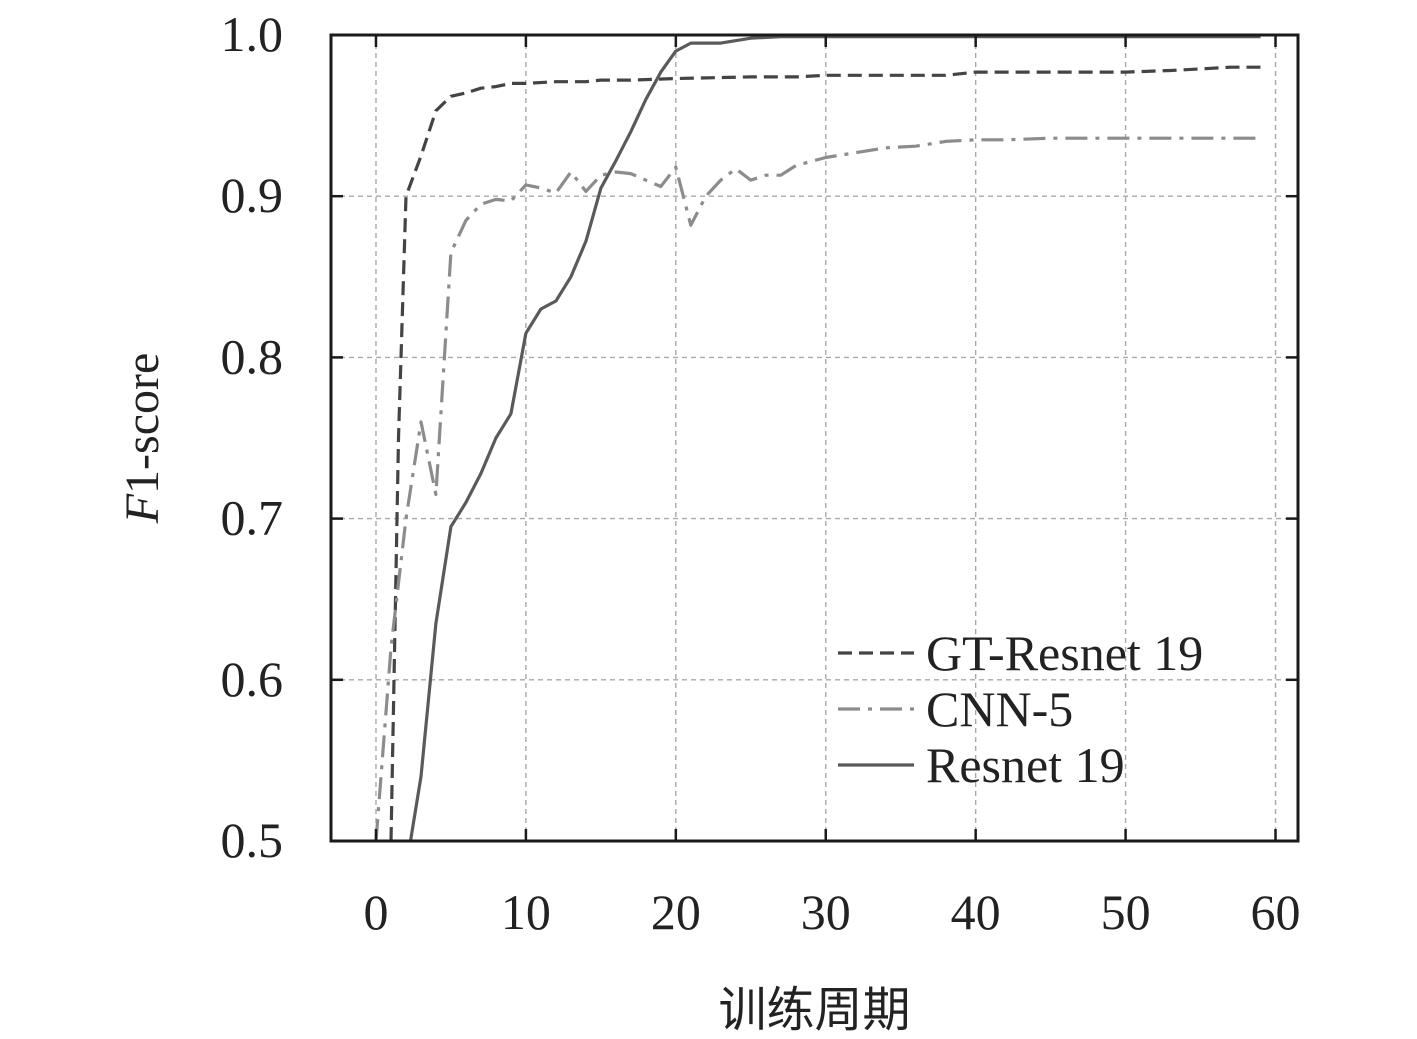  I want to click on y-tick-label: 0.6, so click(252, 679).